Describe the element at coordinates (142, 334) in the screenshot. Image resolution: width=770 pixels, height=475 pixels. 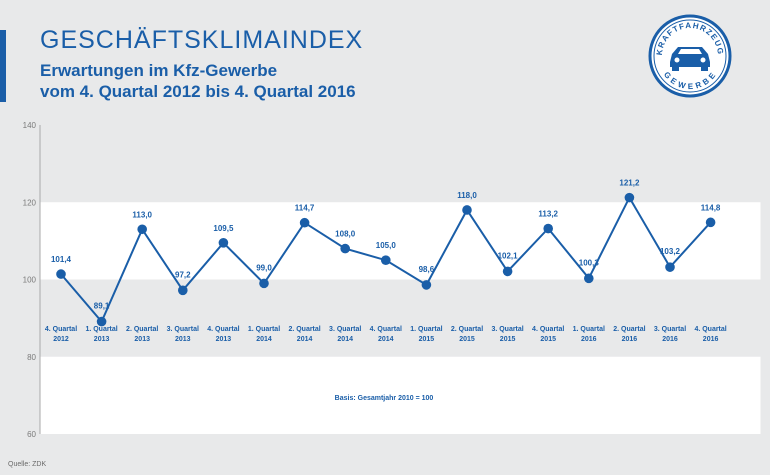
I see `x-category-label: 2. Quartal 2013` at that location.